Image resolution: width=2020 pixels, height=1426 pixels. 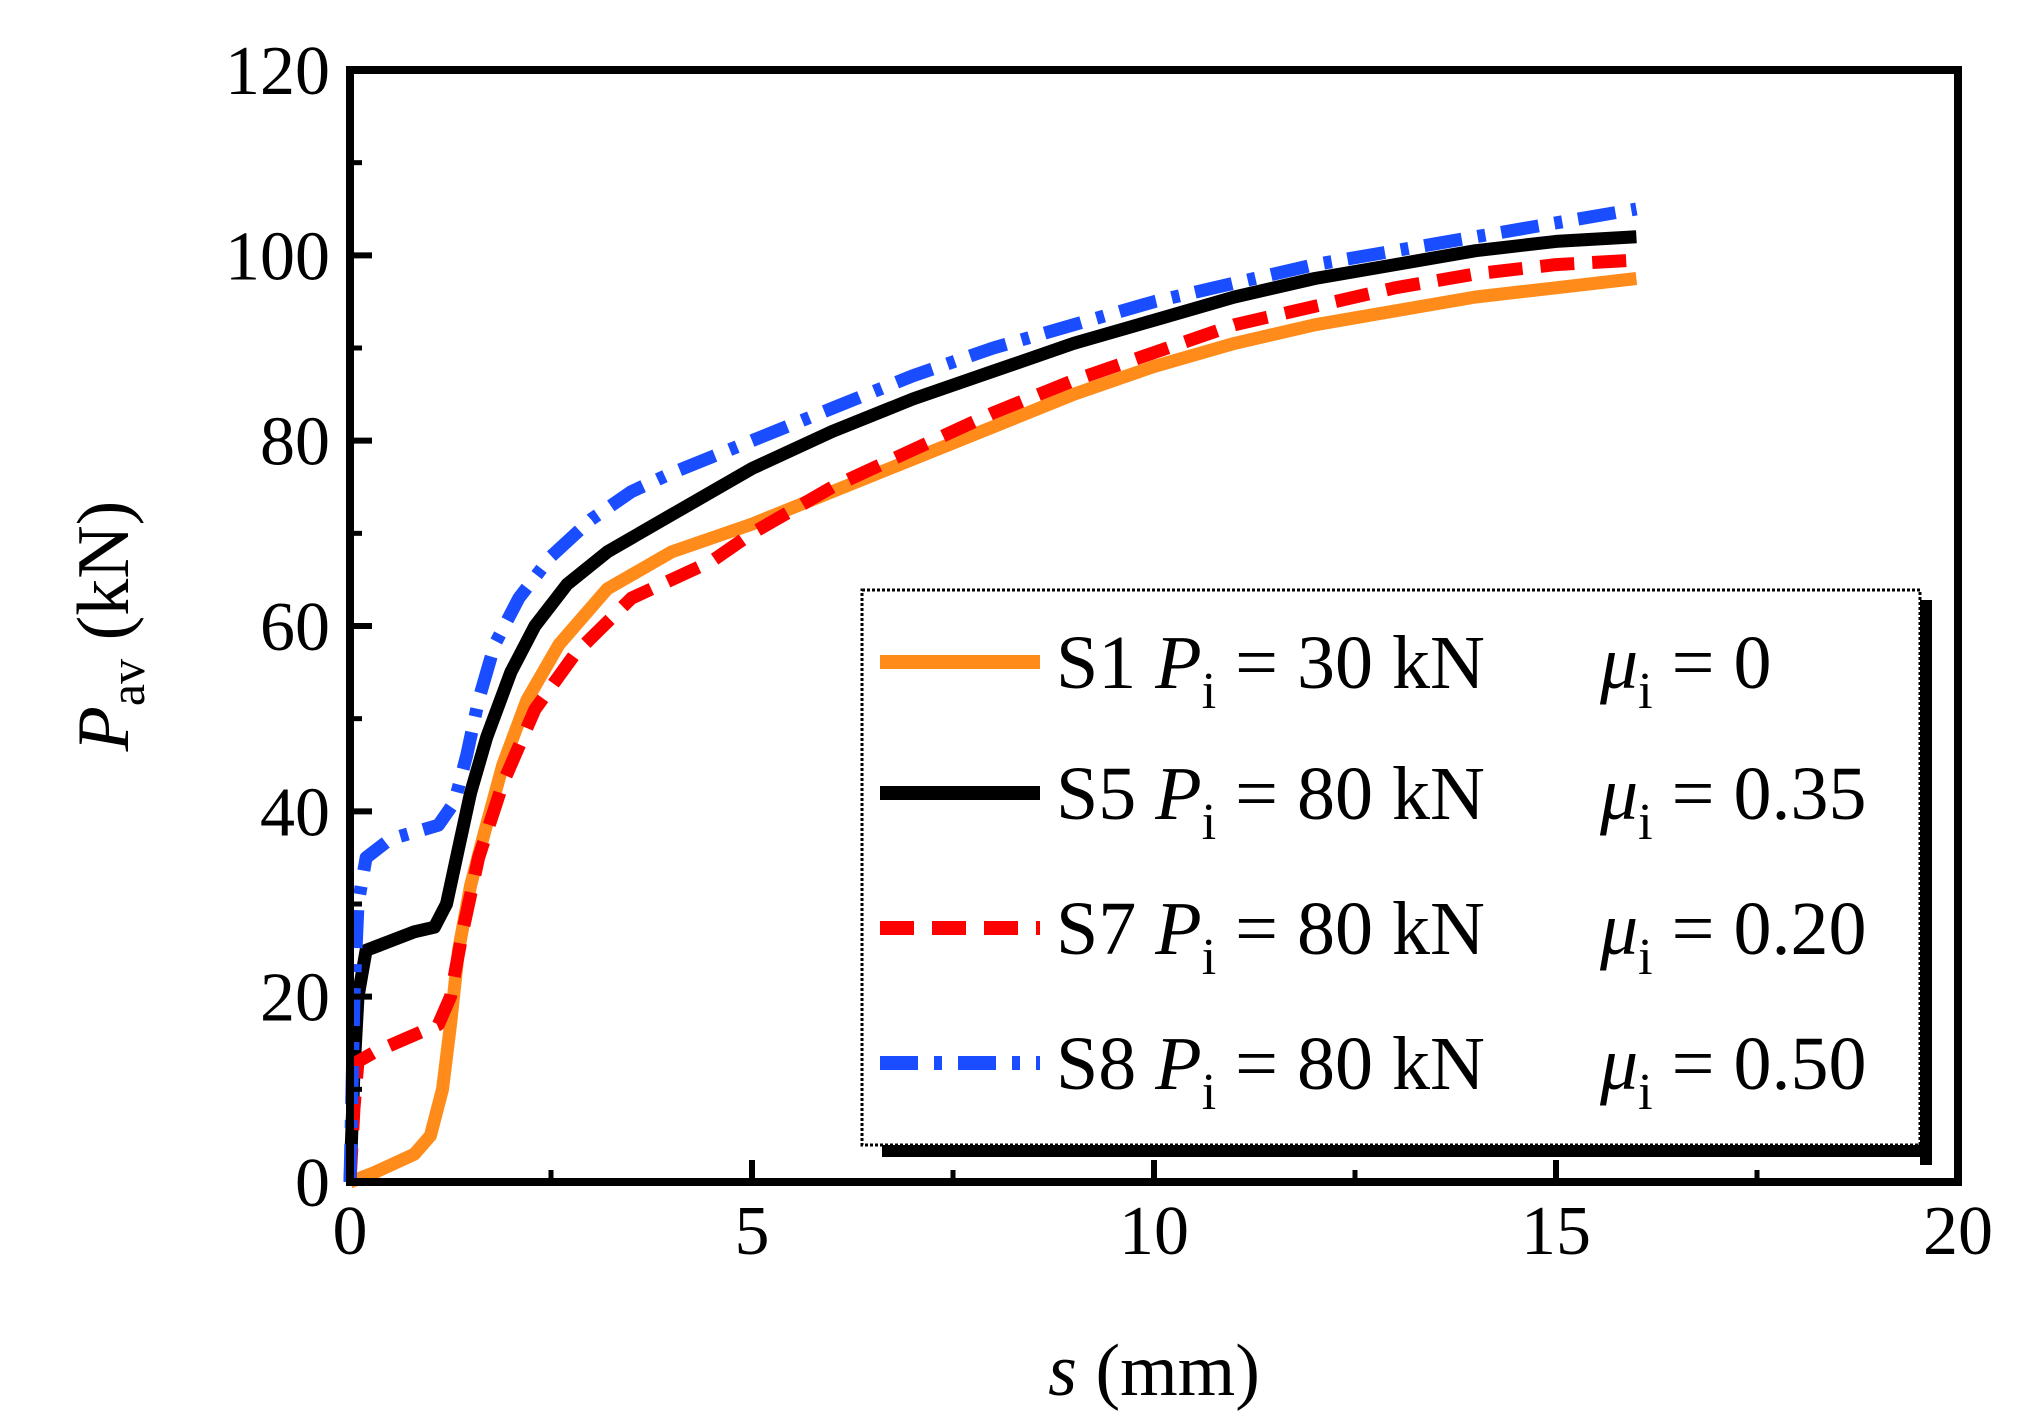 What do you see at coordinates (1270, 1071) in the screenshot?
I see `legend-label-s8: S8 Pi = 80 kN` at bounding box center [1270, 1071].